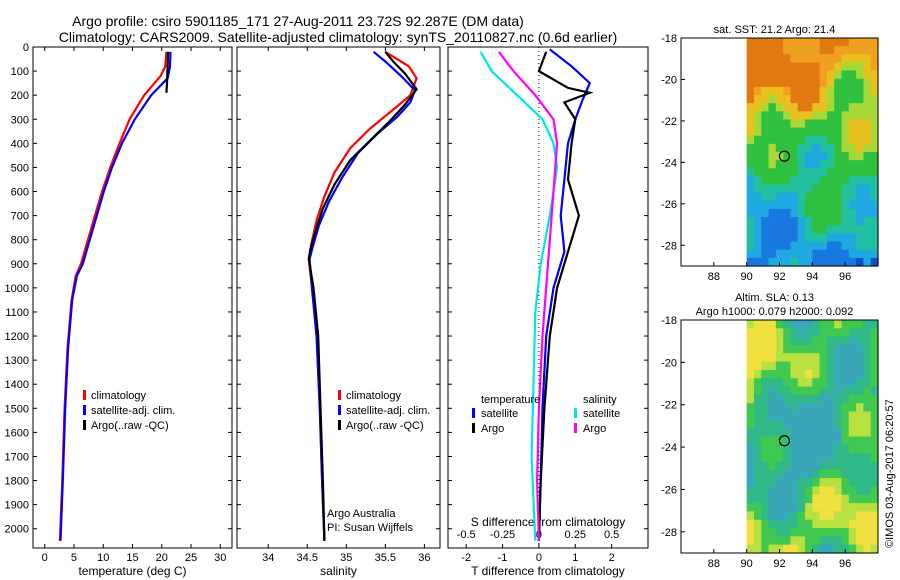 The width and height of the screenshot is (900, 580). Describe the element at coordinates (133, 411) in the screenshot. I see `legend-label: satellite-adj. clim.` at that location.